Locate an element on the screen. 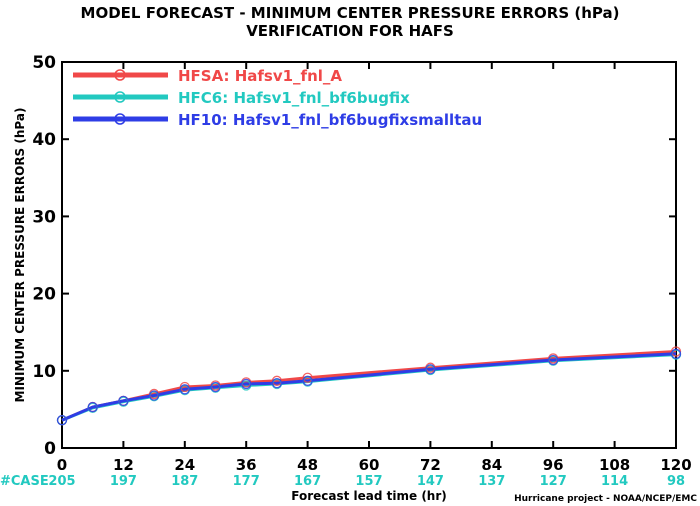 This screenshot has height=506, width=700. y-tick-label: 10 is located at coordinates (44, 372).